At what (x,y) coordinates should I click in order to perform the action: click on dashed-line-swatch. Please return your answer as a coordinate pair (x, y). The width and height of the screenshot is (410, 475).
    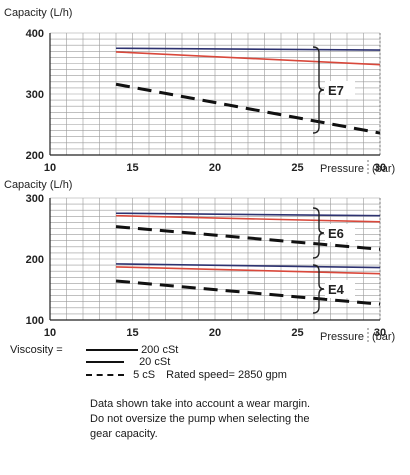
    Looking at the image, I should click on (105, 375).